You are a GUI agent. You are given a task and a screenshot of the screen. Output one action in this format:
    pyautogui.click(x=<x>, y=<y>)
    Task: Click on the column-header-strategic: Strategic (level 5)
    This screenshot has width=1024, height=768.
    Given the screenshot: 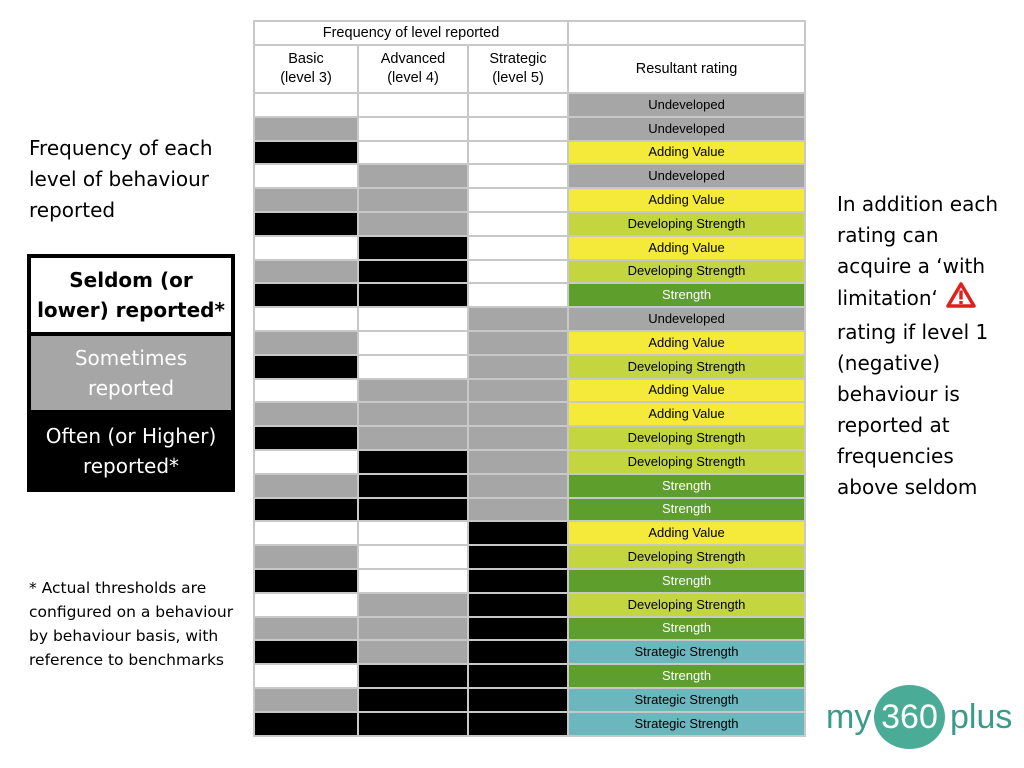 What is the action you would take?
    pyautogui.click(x=518, y=69)
    